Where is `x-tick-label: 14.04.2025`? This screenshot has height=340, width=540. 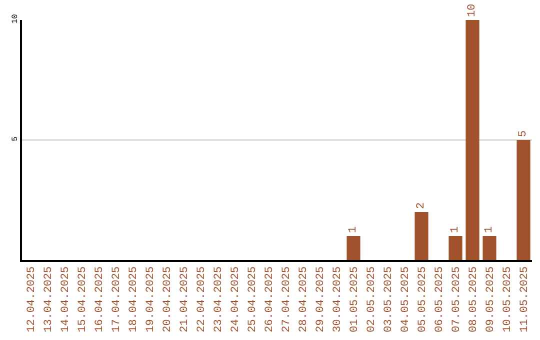
x-tick-label: 14.04.2025 is located at coordinates (66, 299).